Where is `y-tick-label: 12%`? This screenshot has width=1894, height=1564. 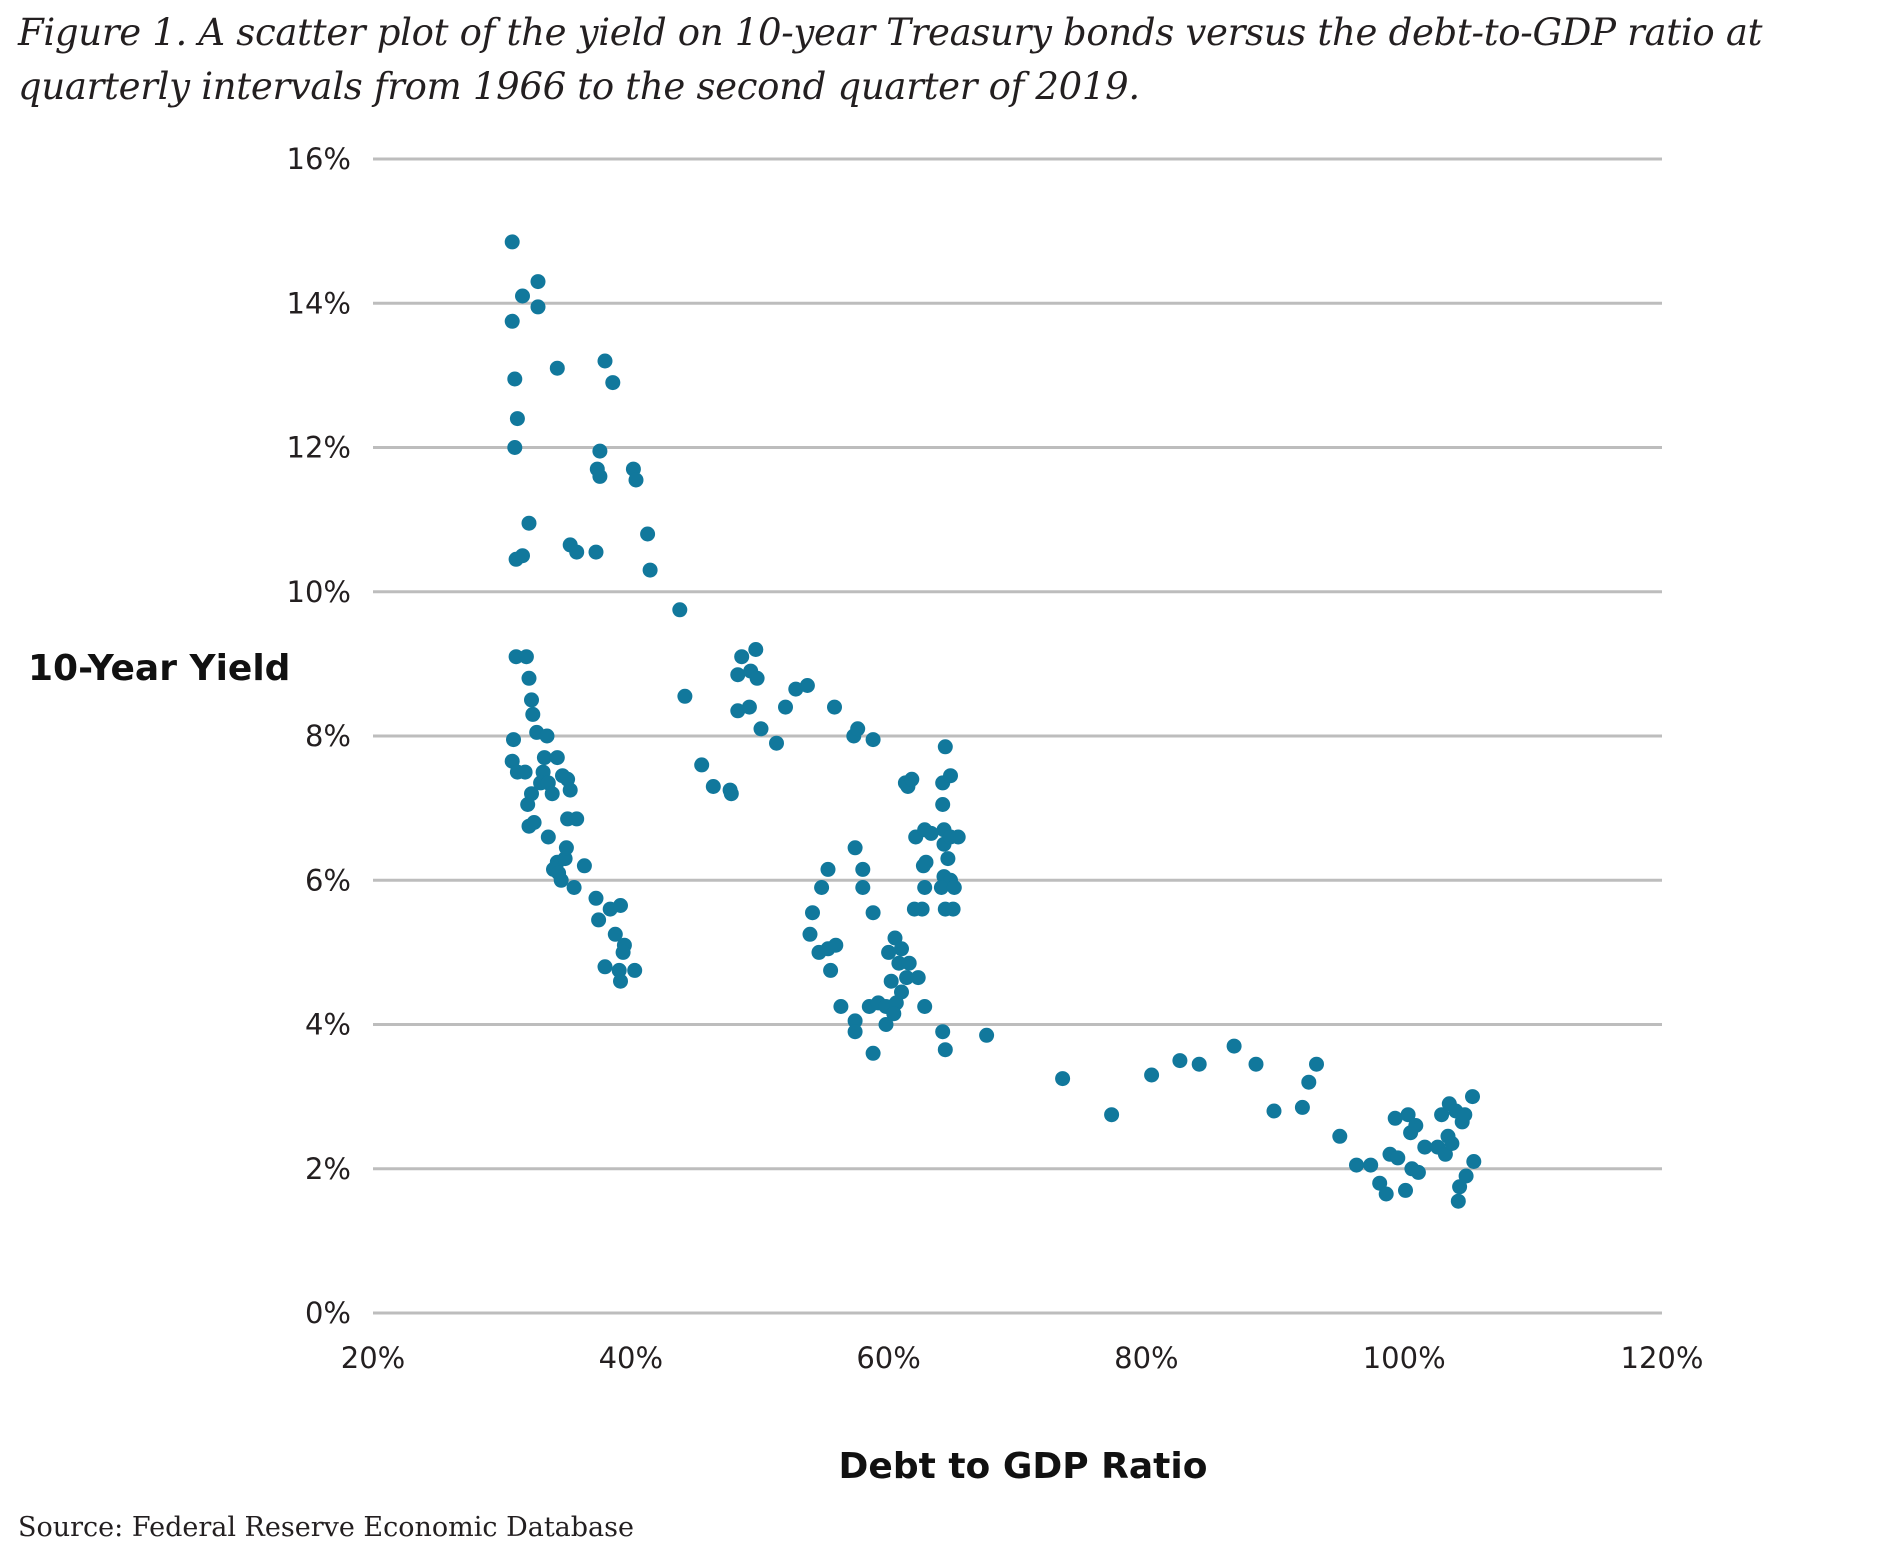 y-tick-label: 12% is located at coordinates (319, 448).